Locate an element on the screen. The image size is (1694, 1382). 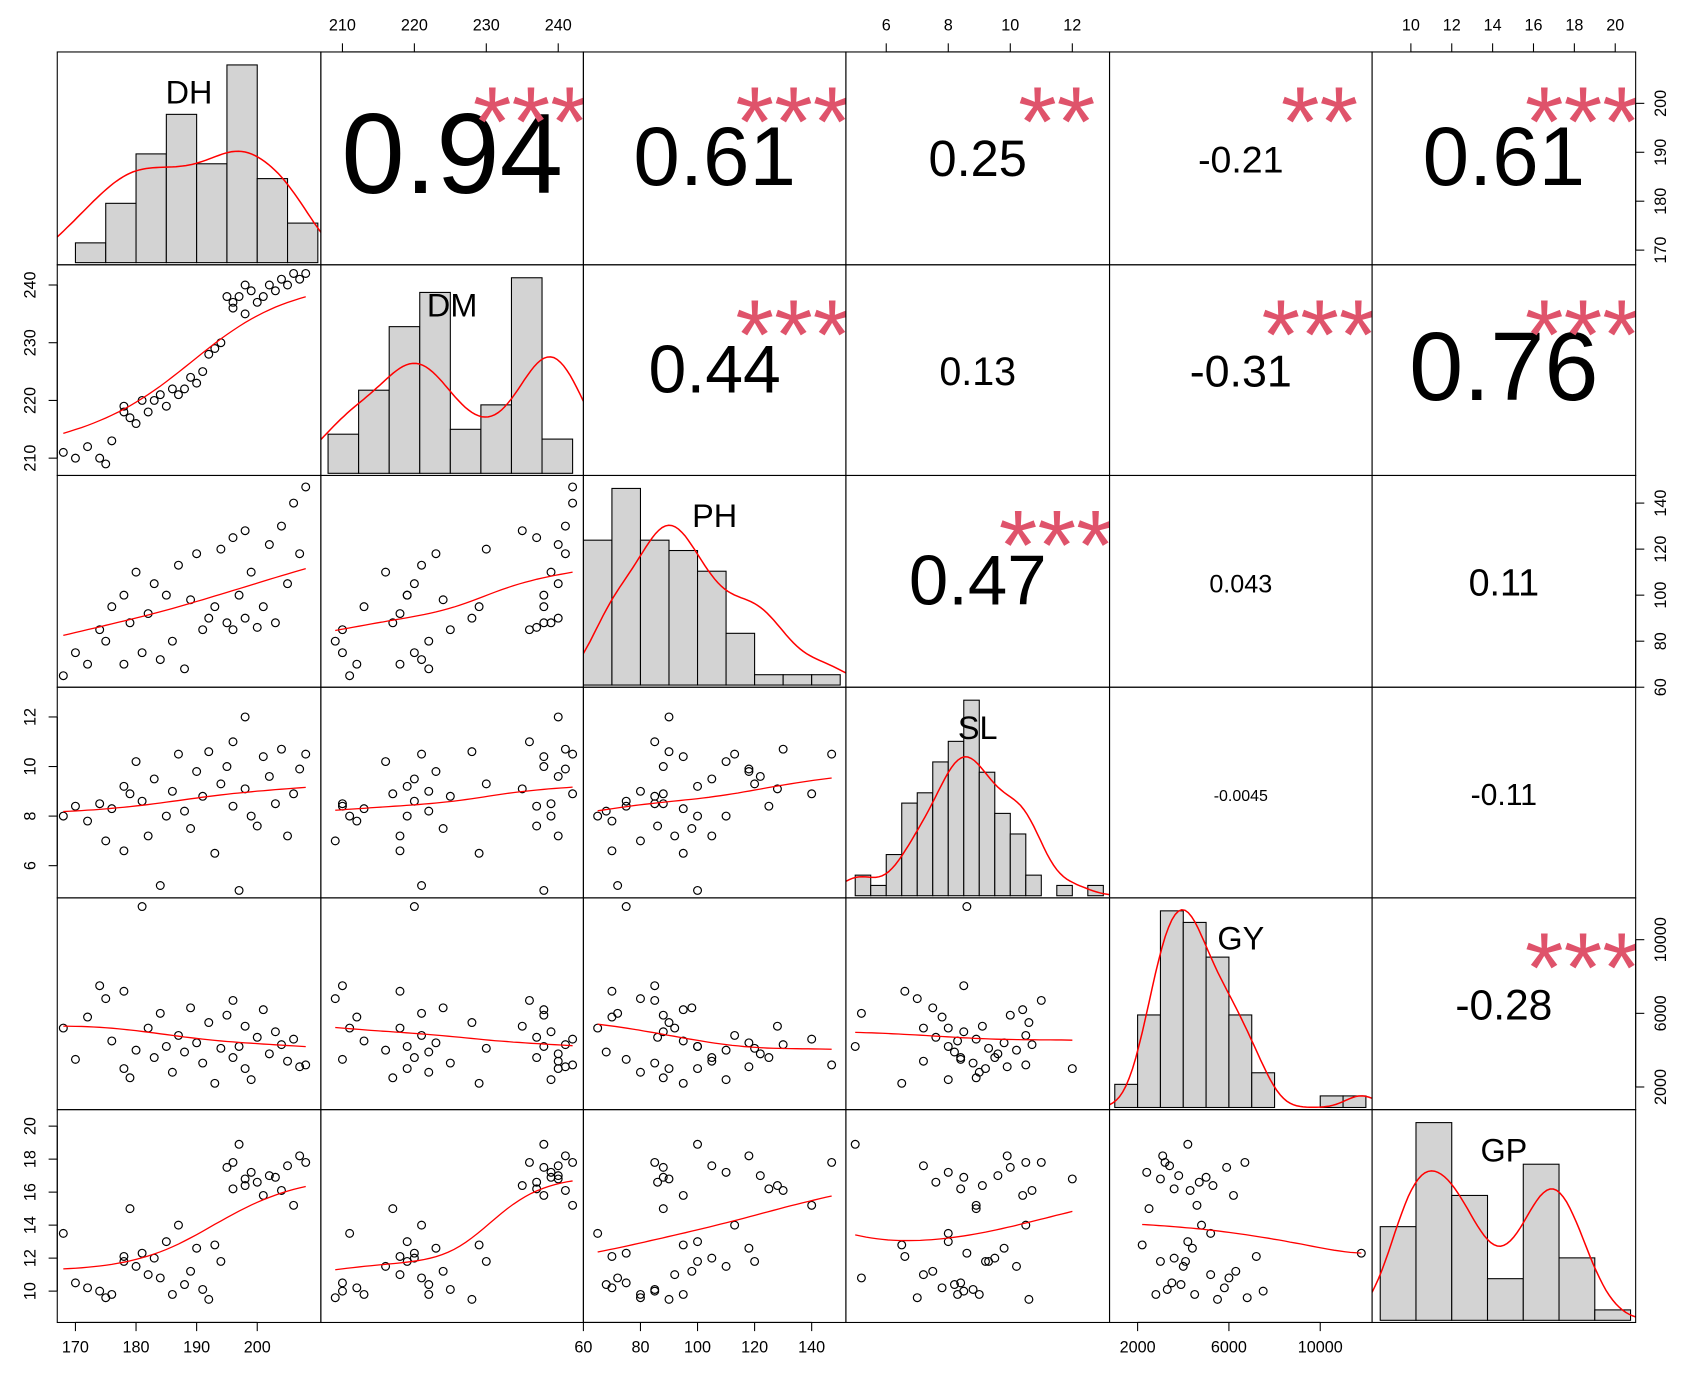
x-tick-label: 20 is located at coordinates (1615, 25).